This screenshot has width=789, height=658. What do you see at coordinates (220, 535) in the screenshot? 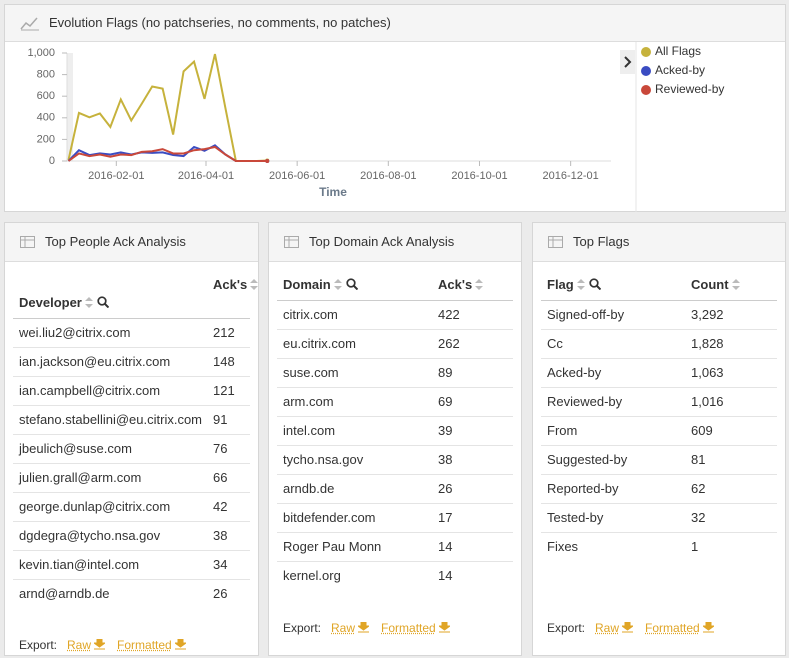
I see `table-cell: 38` at bounding box center [220, 535].